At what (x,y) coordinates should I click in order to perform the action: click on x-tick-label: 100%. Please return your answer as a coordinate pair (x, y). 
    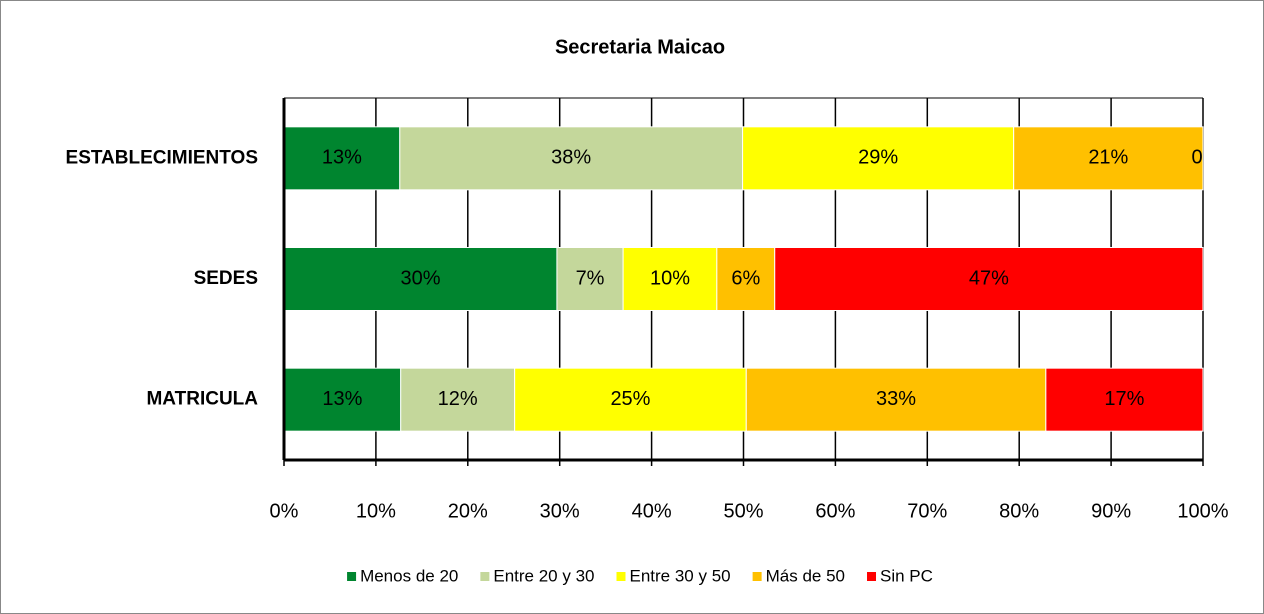
    Looking at the image, I should click on (1202, 511).